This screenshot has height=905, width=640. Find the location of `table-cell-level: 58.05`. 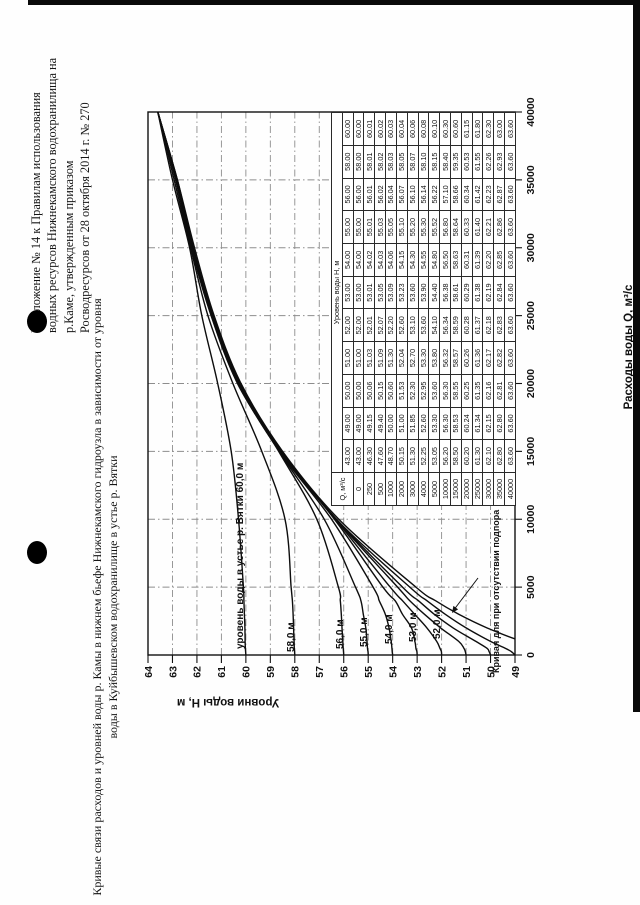

table-cell-level: 58.05 is located at coordinates (402, 162).